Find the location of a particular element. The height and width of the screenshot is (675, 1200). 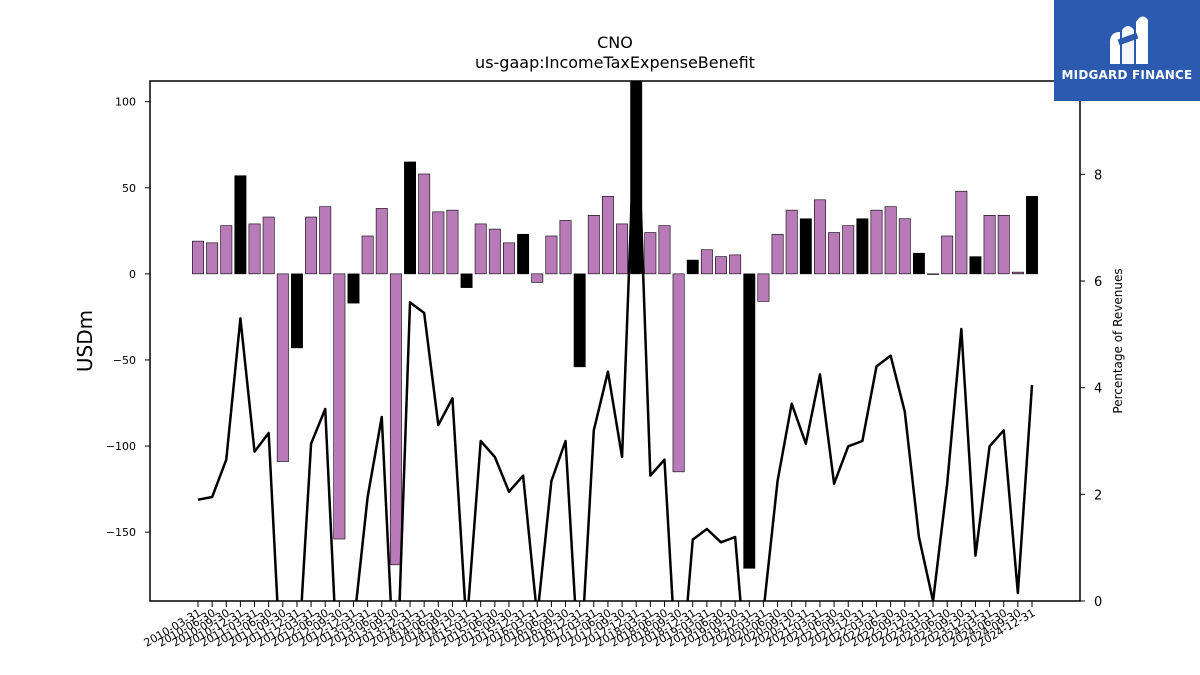

logo: MIDGARD FINANCE is located at coordinates (1127, 50).